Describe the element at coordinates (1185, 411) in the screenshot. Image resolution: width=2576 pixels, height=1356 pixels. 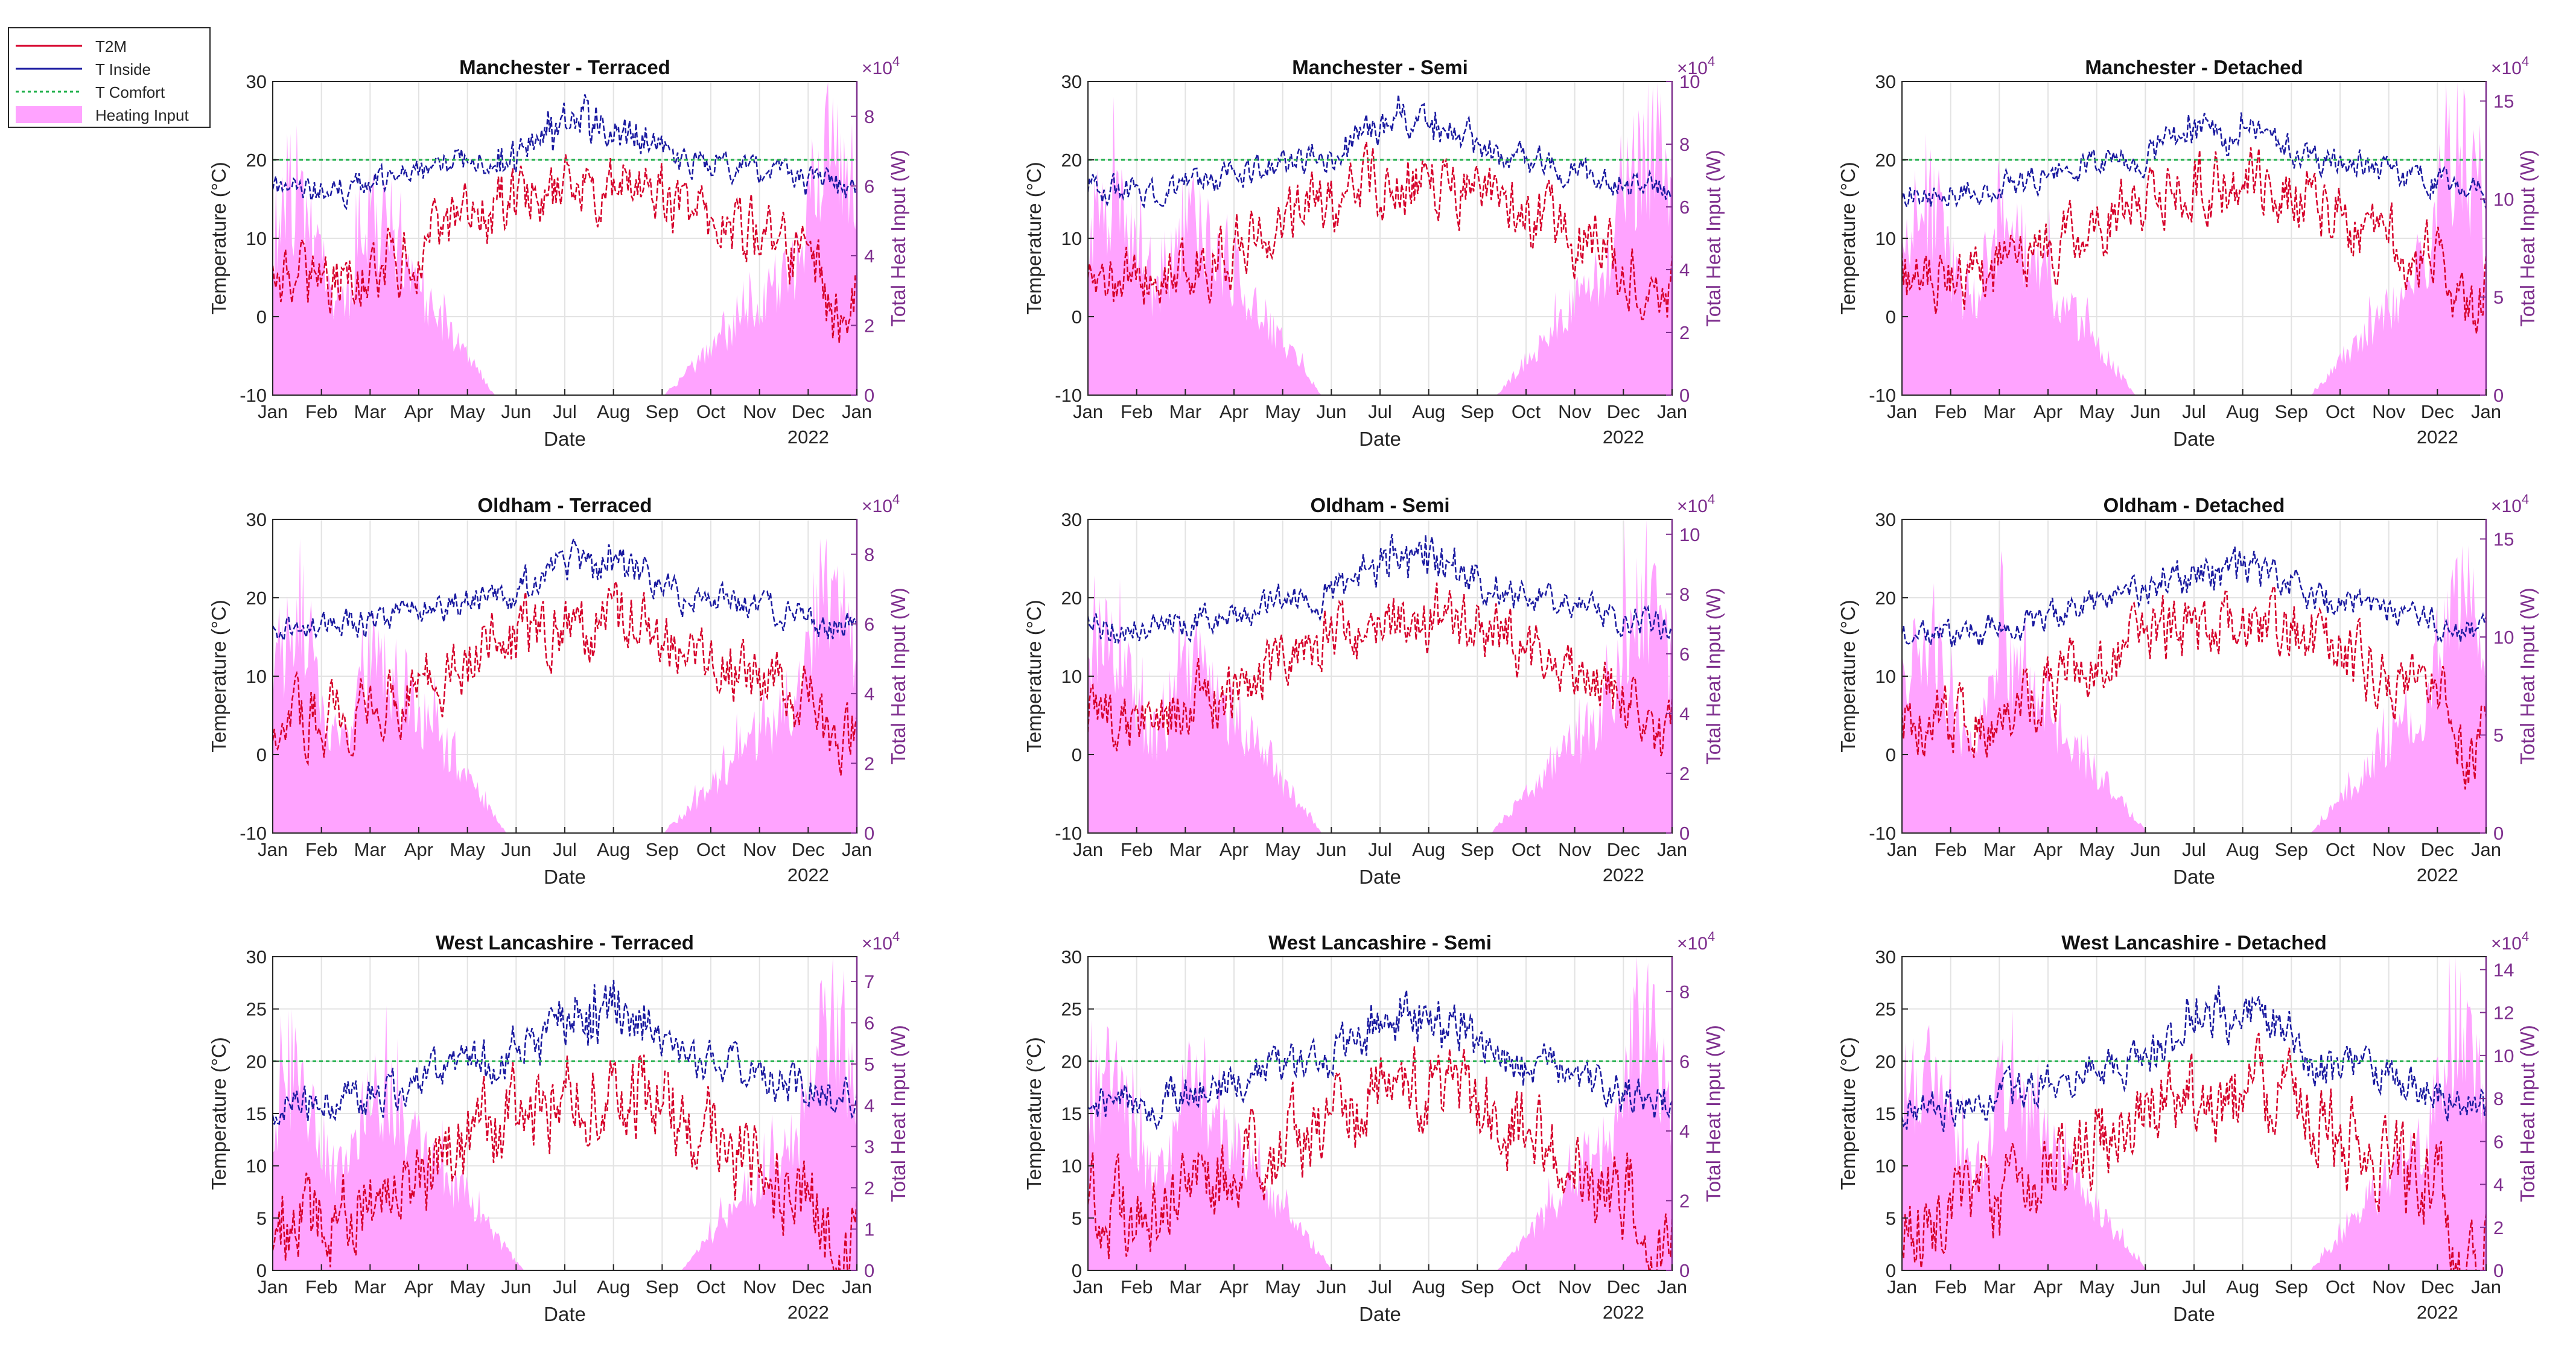
I see `x-tick-label: Mar` at that location.